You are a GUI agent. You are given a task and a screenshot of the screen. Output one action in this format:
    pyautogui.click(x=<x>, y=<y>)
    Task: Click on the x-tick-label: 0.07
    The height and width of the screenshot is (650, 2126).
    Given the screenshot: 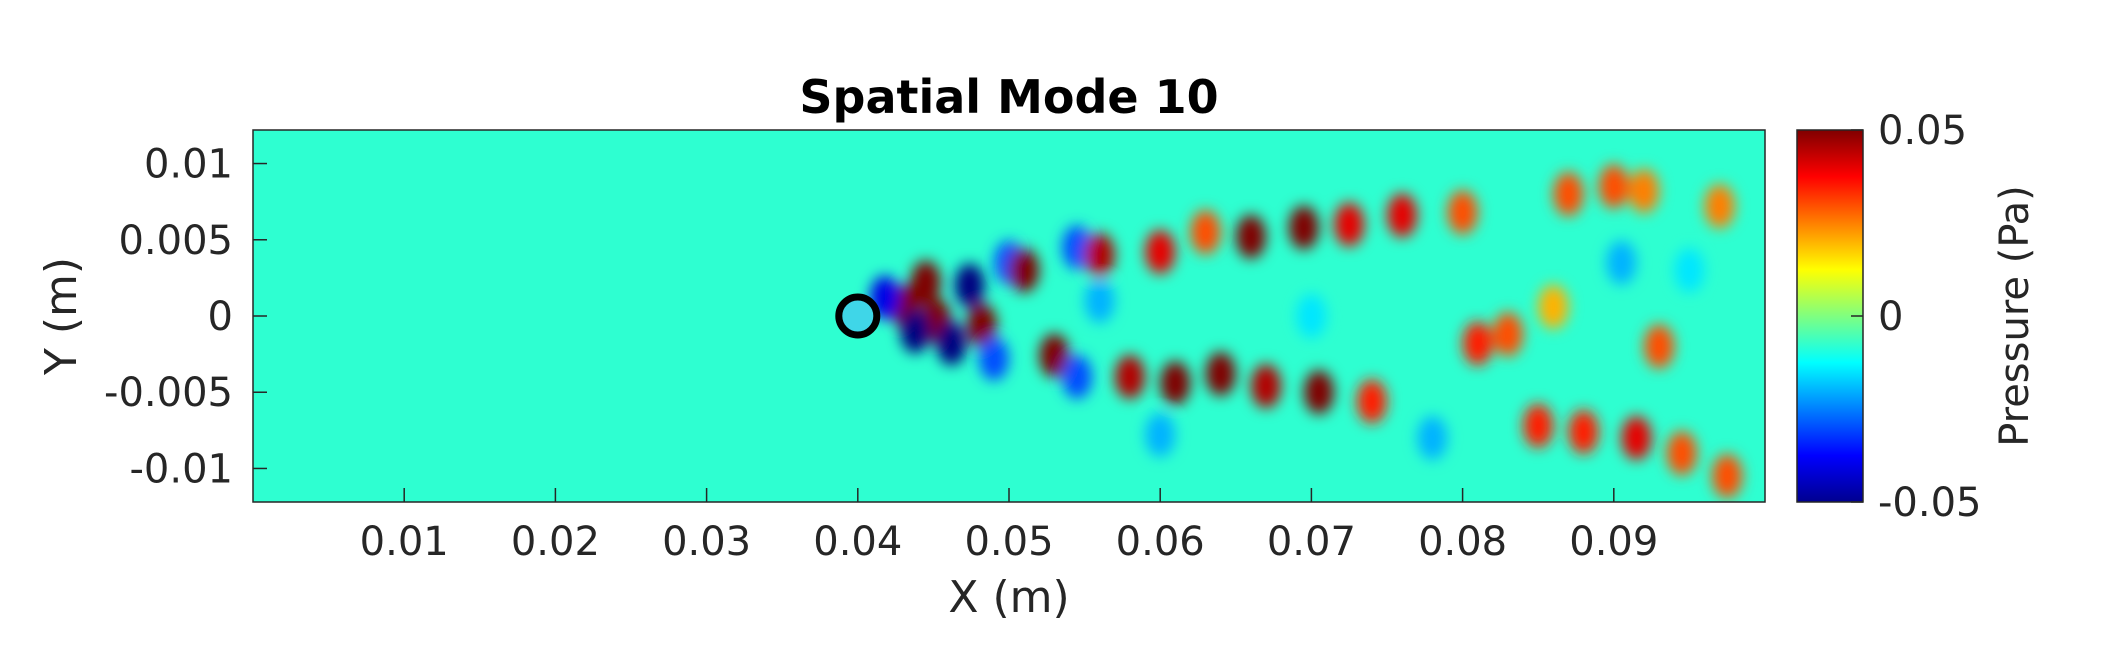 What is the action you would take?
    pyautogui.click(x=1311, y=542)
    